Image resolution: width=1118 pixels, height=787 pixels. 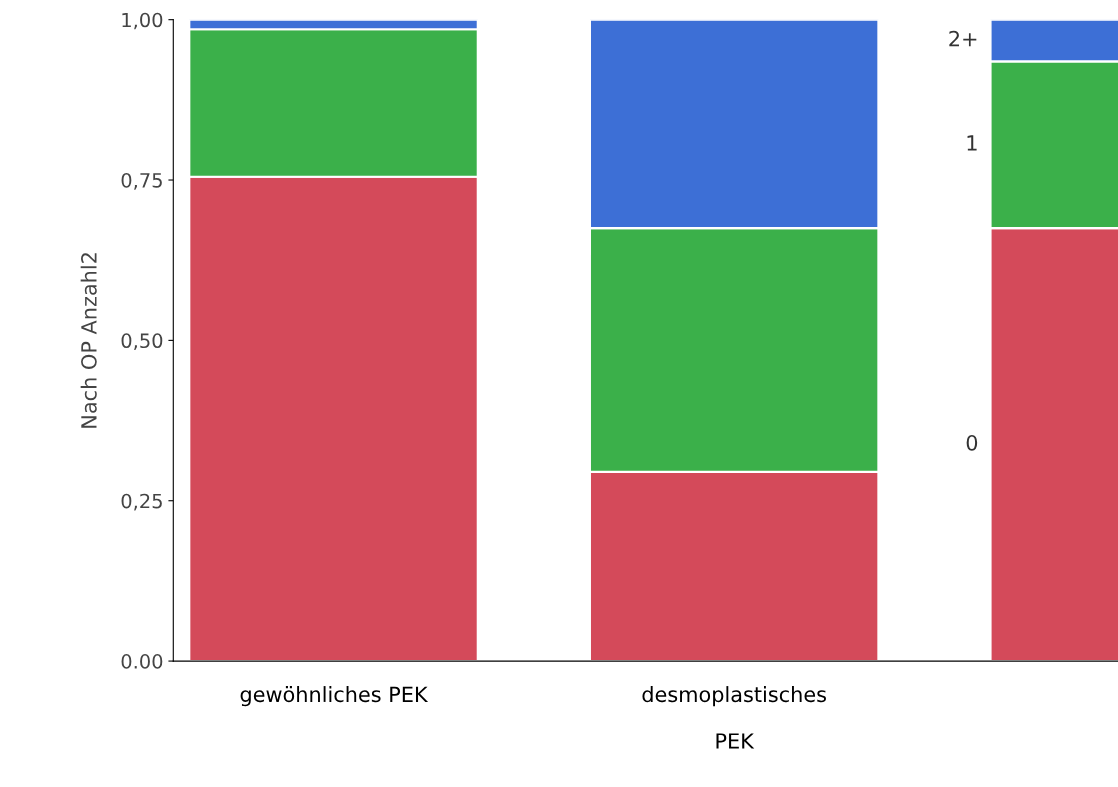 What do you see at coordinates (141, 181) in the screenshot?
I see `y-tick-label: 0,75` at bounding box center [141, 181].